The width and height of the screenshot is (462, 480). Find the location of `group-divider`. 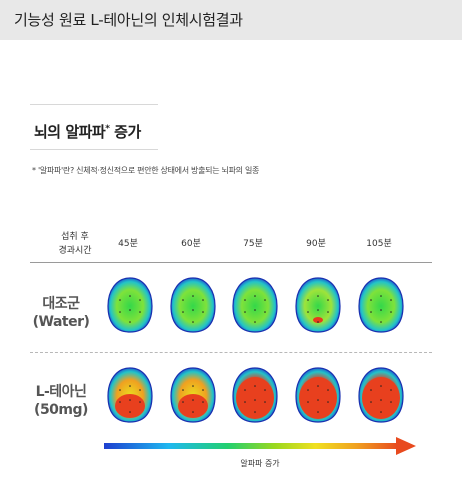

group-divider is located at coordinates (231, 352).